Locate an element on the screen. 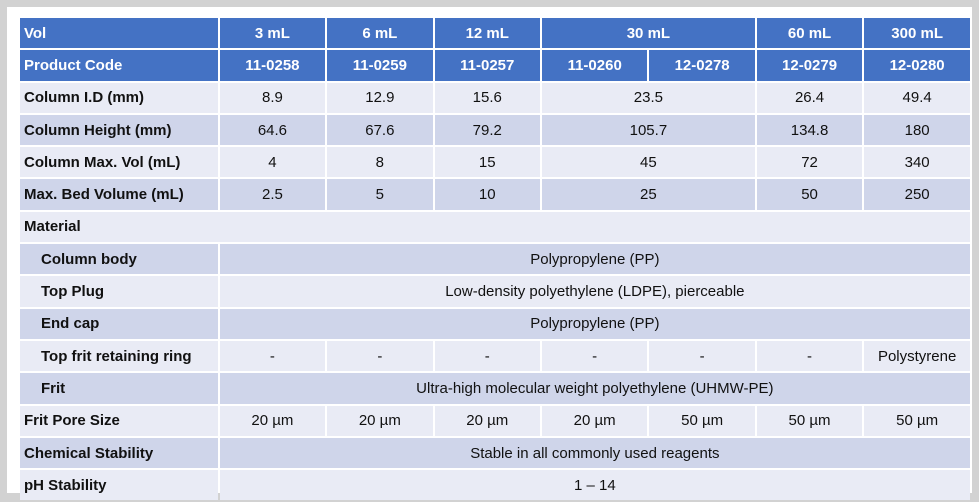  column-max-vol-row: Column Max. Vol (mL) 4 8 15 45 72 340 is located at coordinates (495, 162).